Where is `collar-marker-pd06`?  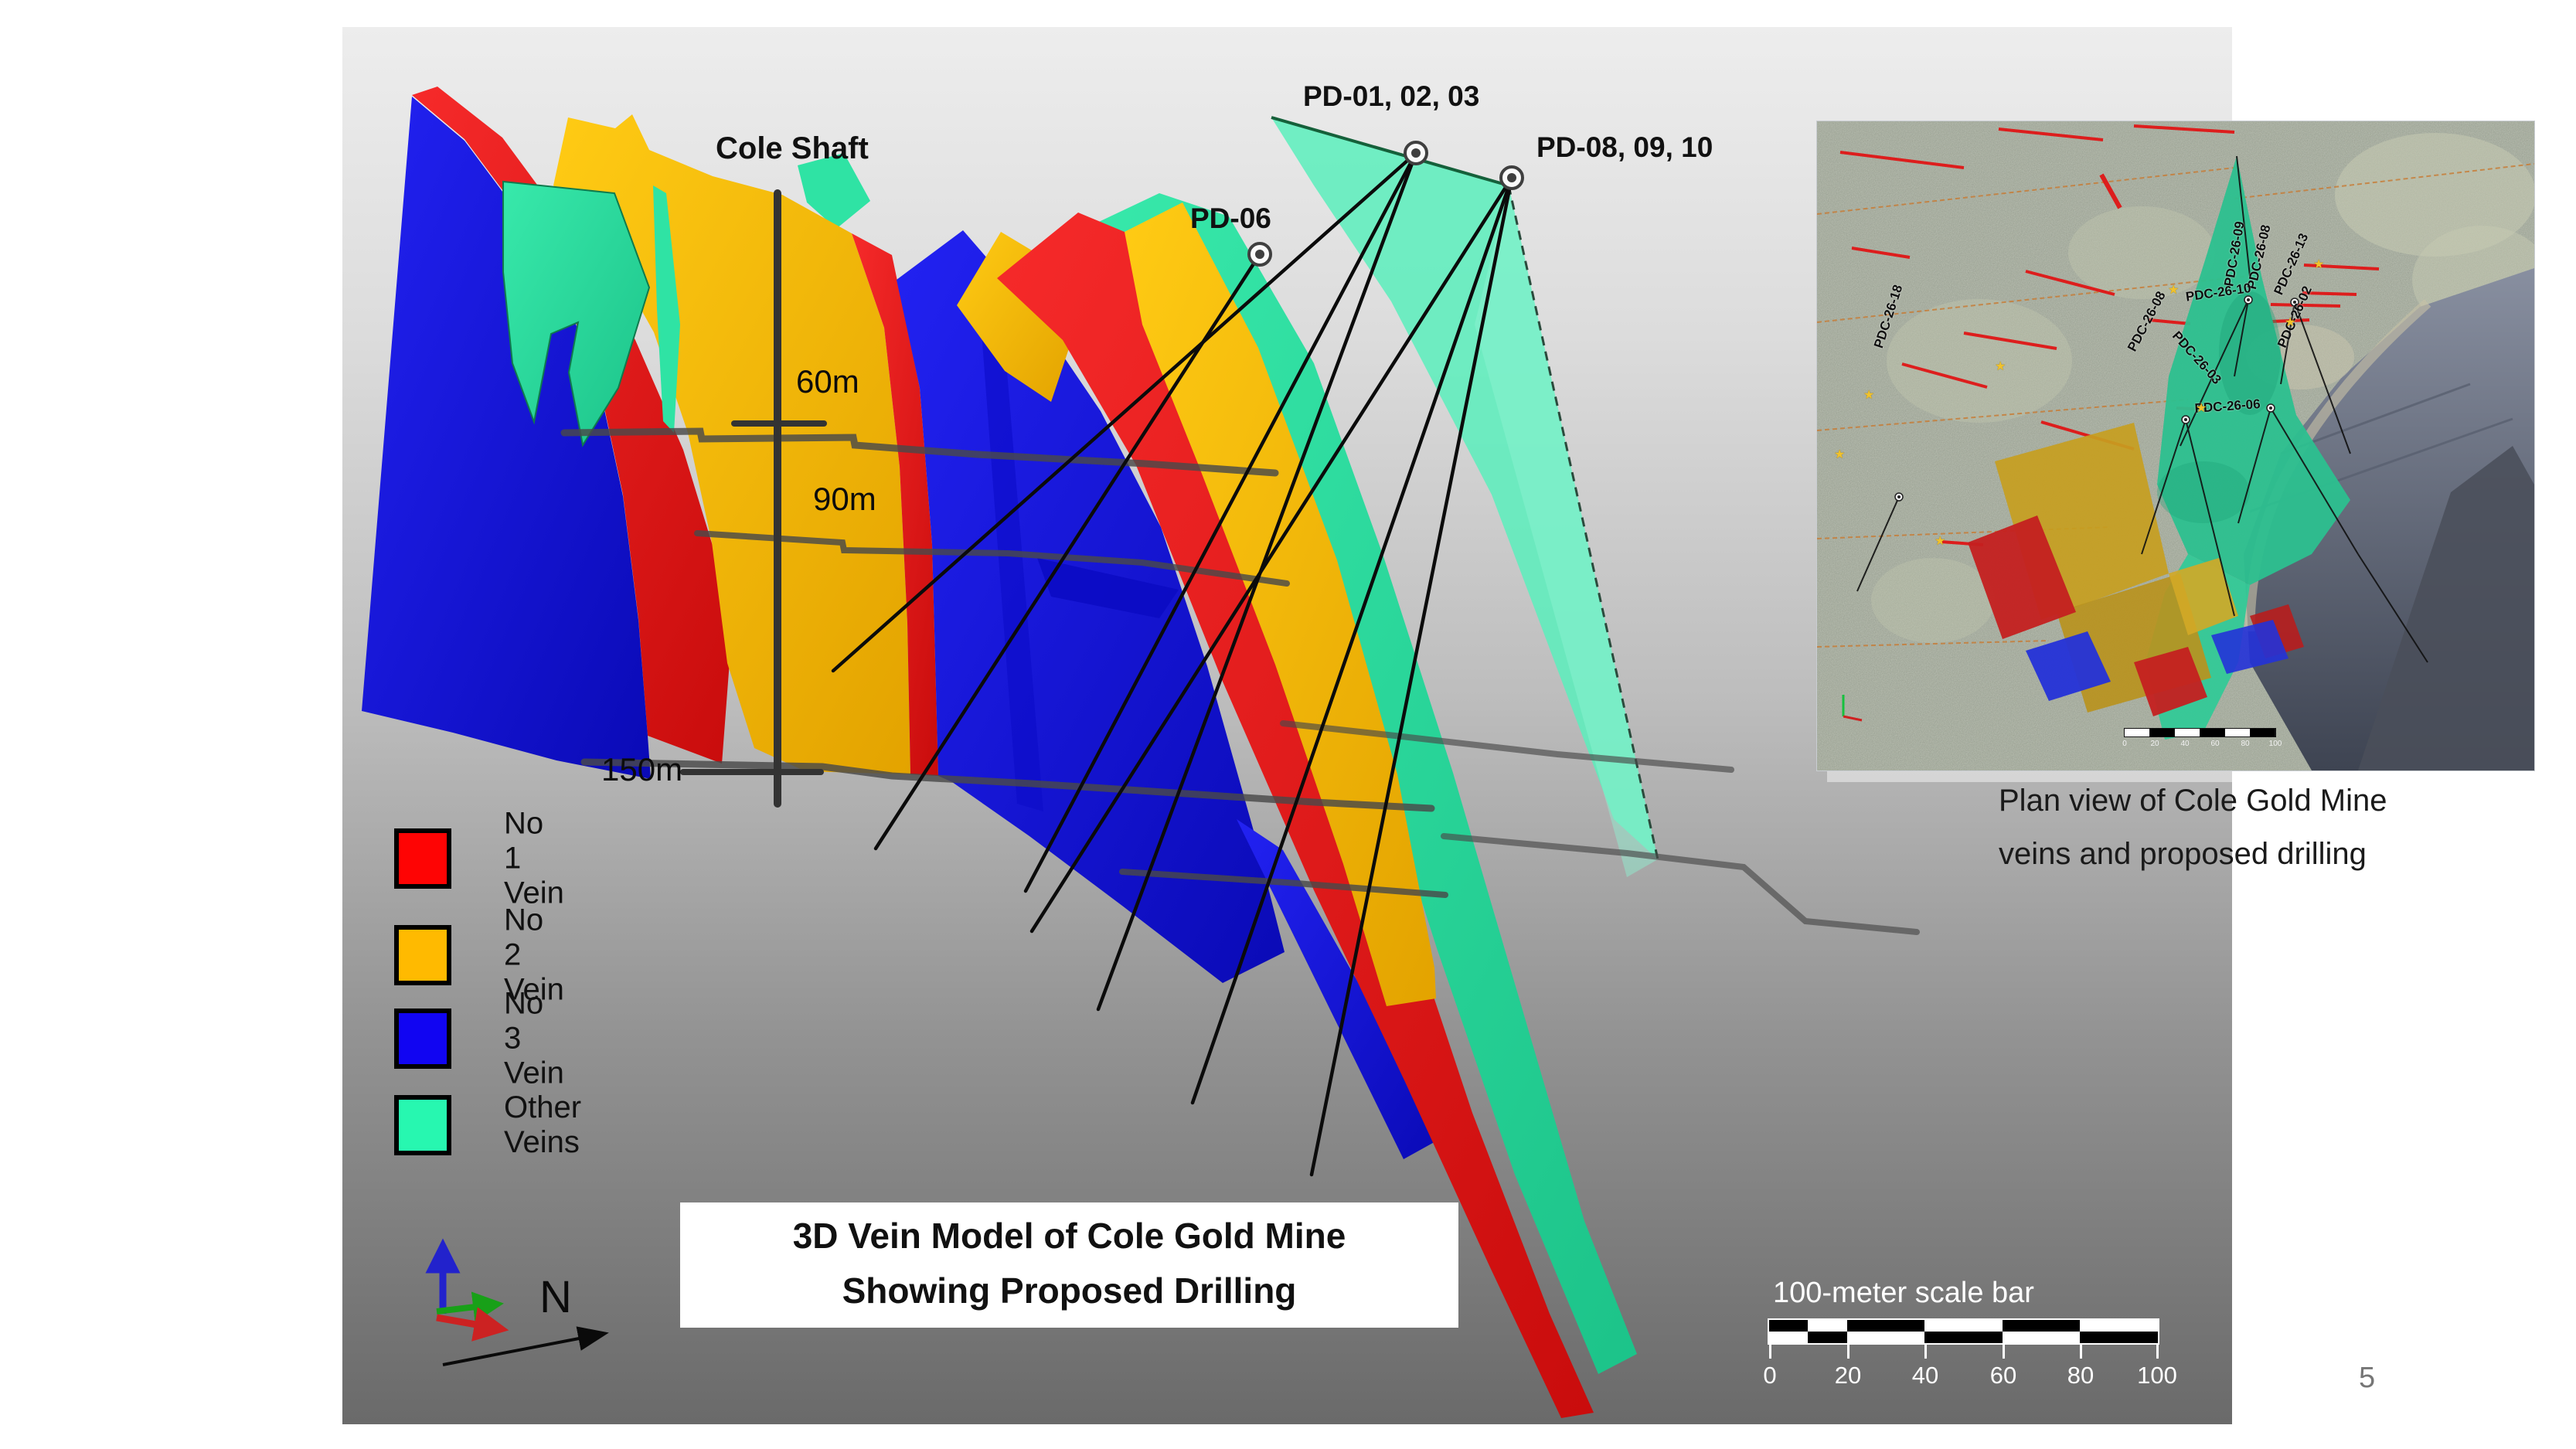 collar-marker-pd06 is located at coordinates (1259, 255).